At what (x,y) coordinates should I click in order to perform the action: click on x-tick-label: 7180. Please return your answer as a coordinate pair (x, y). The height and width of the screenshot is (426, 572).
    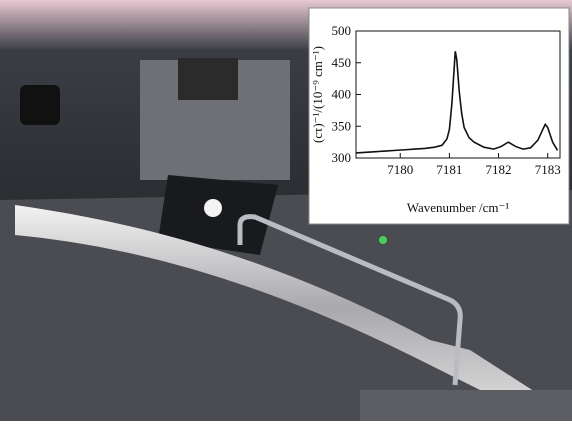
    Looking at the image, I should click on (400, 169).